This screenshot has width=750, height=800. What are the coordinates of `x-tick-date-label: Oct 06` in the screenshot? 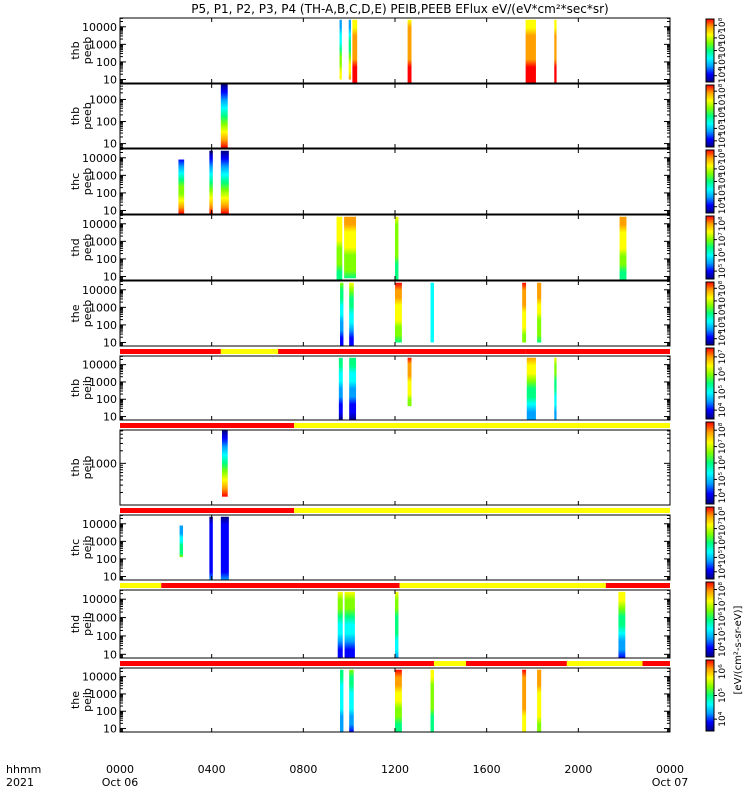 It's located at (120, 782).